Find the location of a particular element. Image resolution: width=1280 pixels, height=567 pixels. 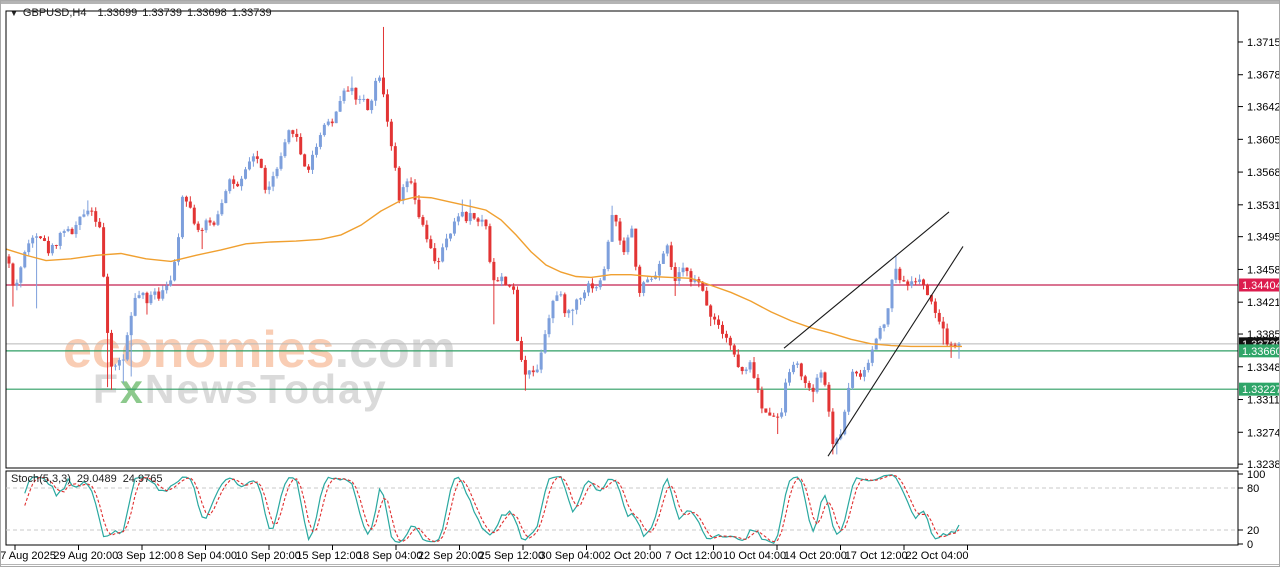

date-label: 27 Aug 2025 is located at coordinates (28, 556).